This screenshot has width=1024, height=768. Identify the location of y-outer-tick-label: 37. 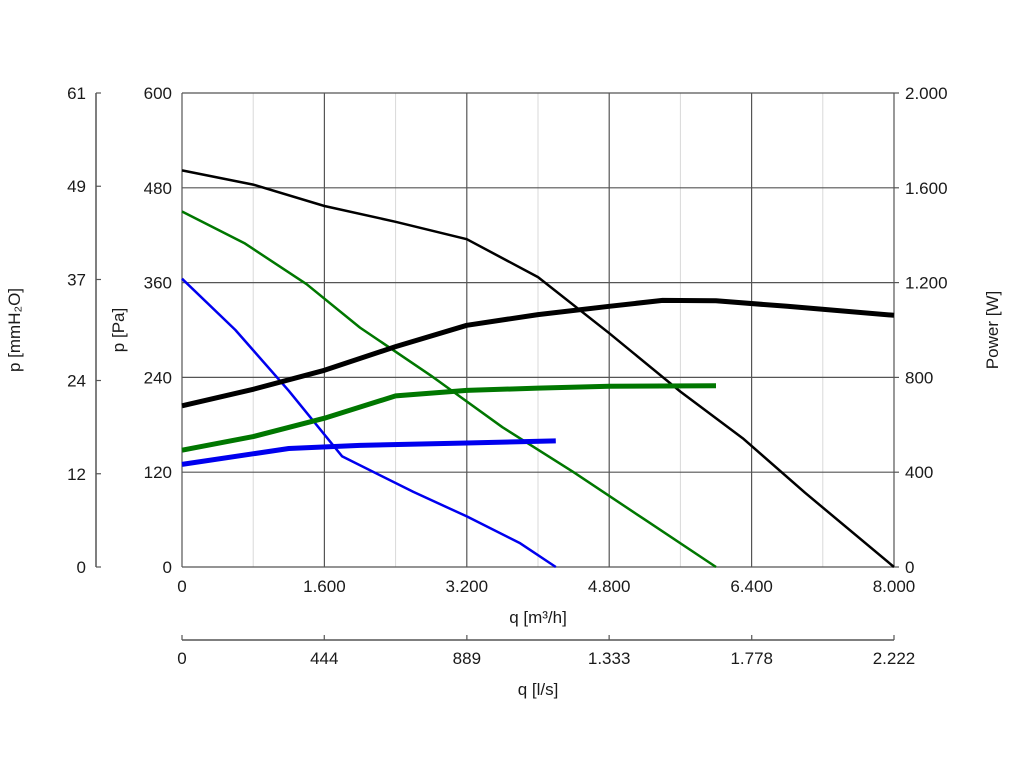
(76, 279).